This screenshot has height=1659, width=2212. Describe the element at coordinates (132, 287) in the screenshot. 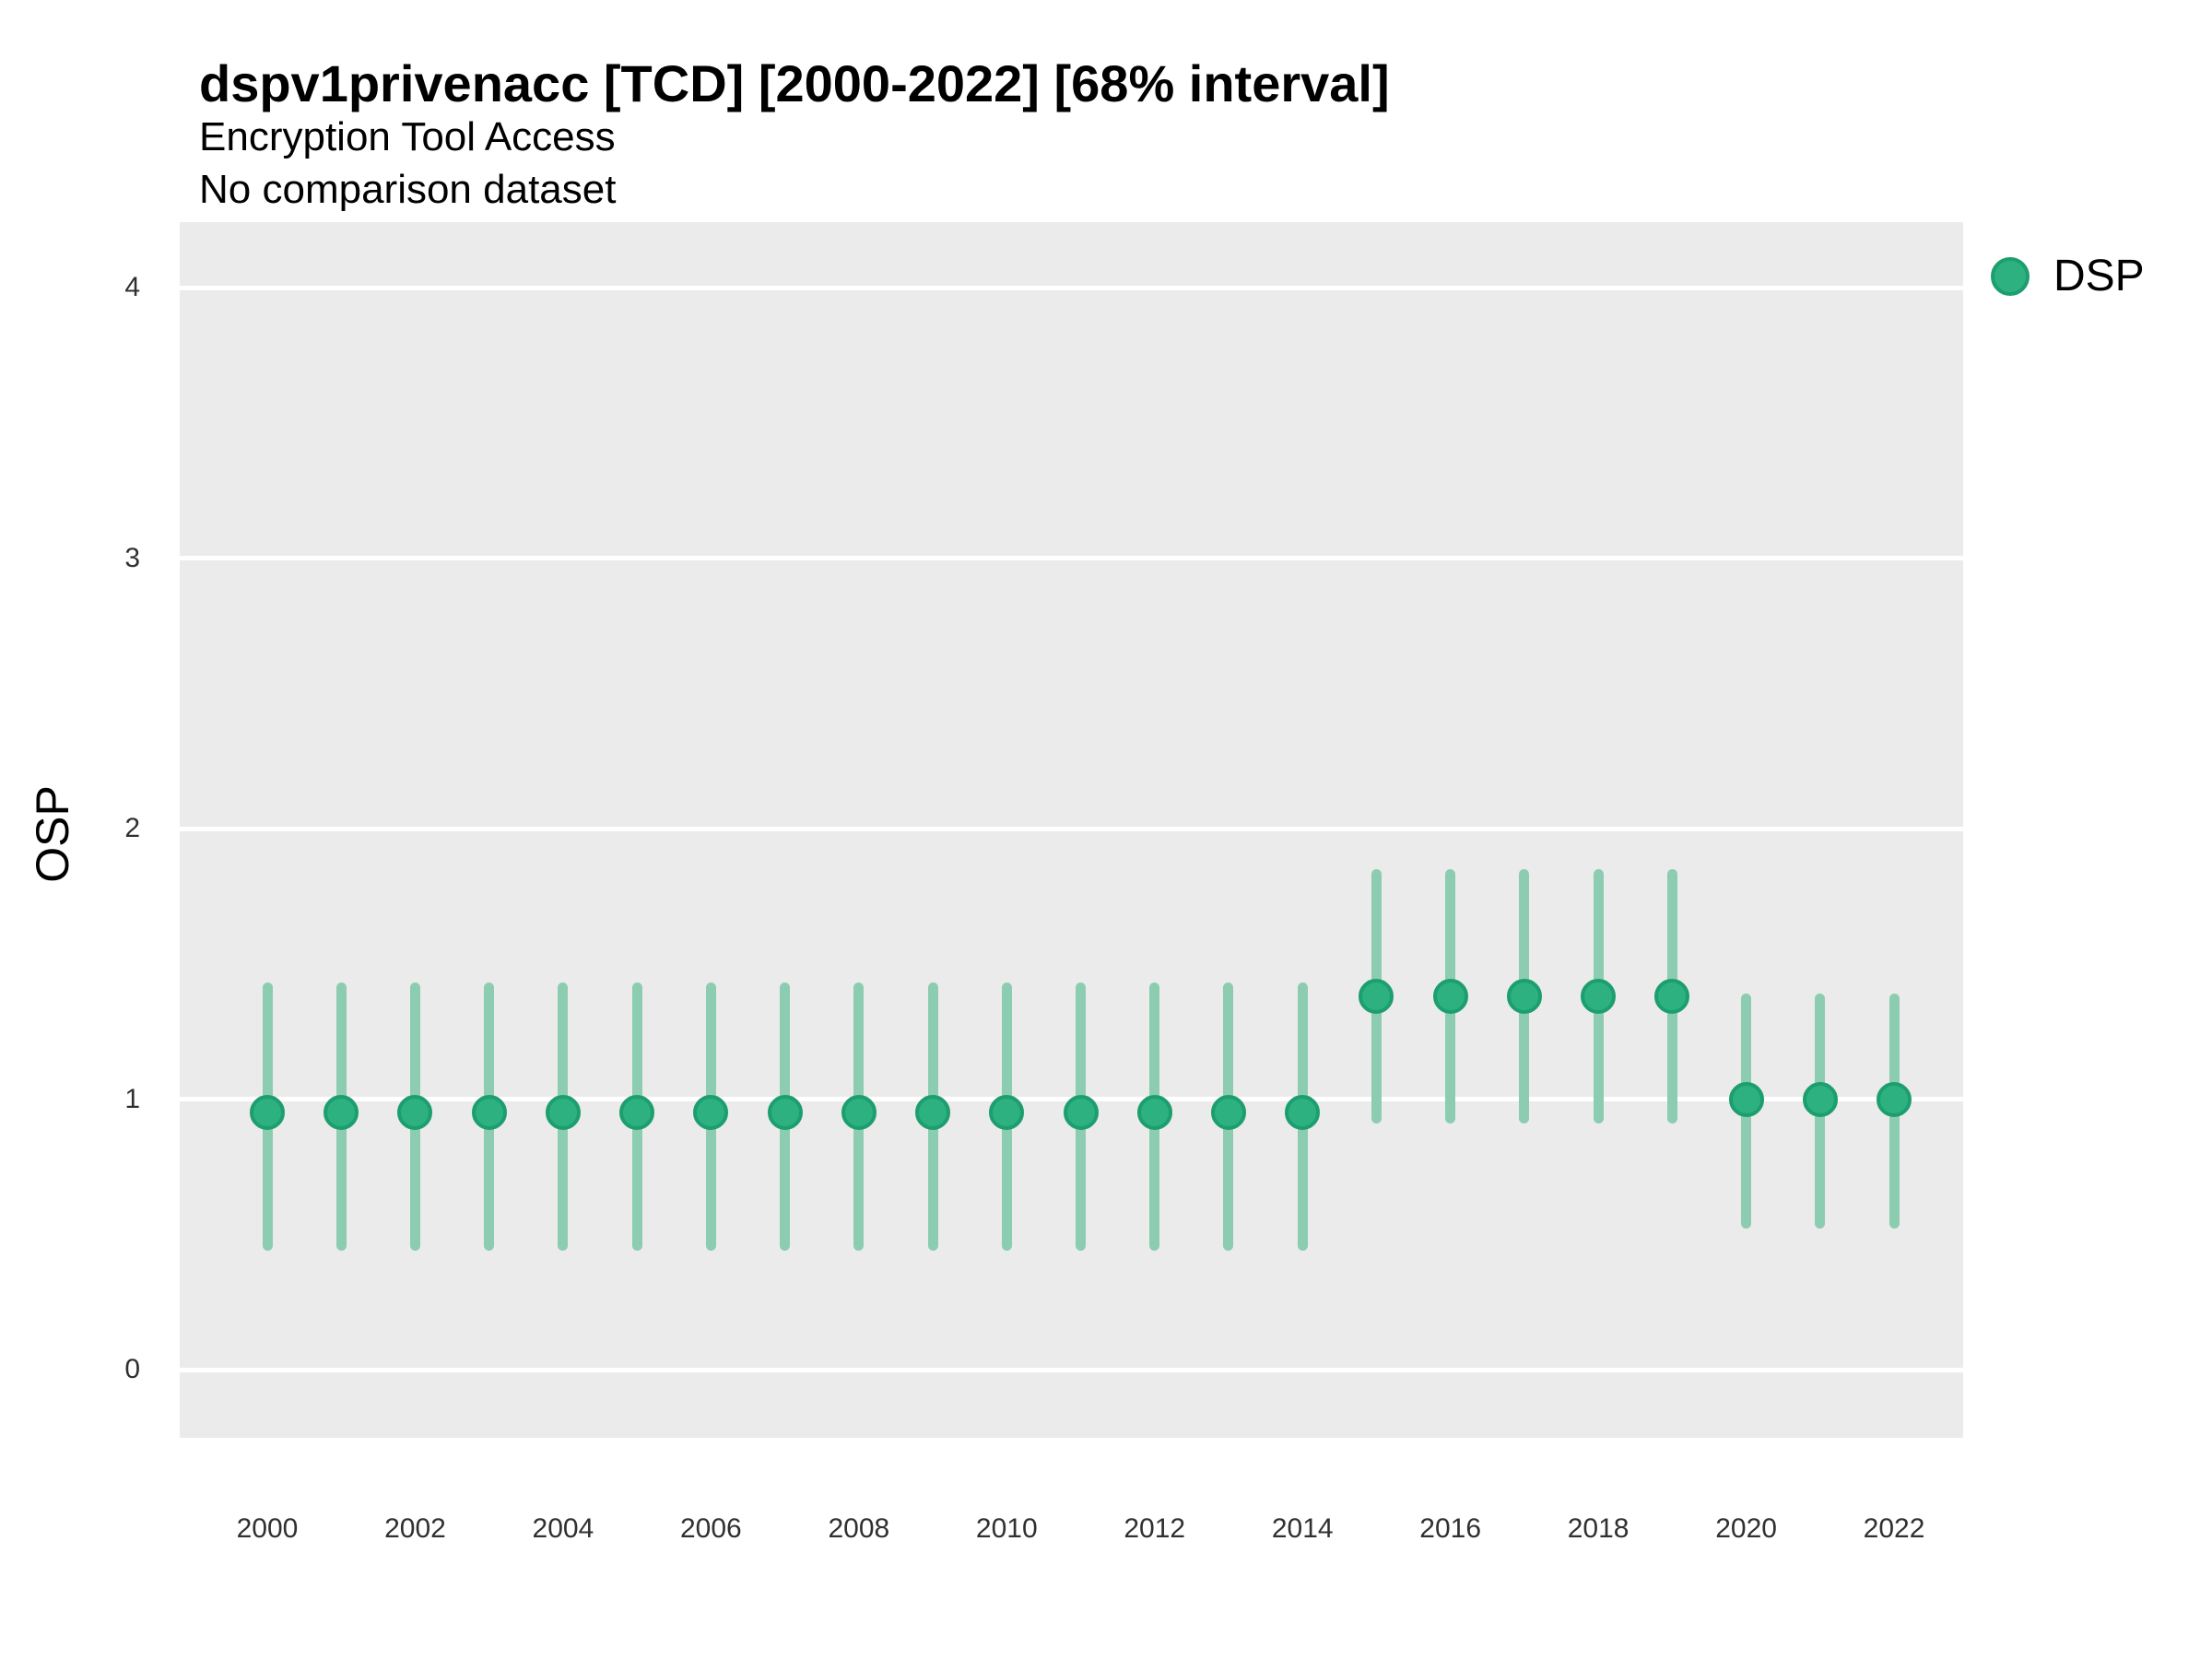

I see `y-tick-label-4: 4` at that location.